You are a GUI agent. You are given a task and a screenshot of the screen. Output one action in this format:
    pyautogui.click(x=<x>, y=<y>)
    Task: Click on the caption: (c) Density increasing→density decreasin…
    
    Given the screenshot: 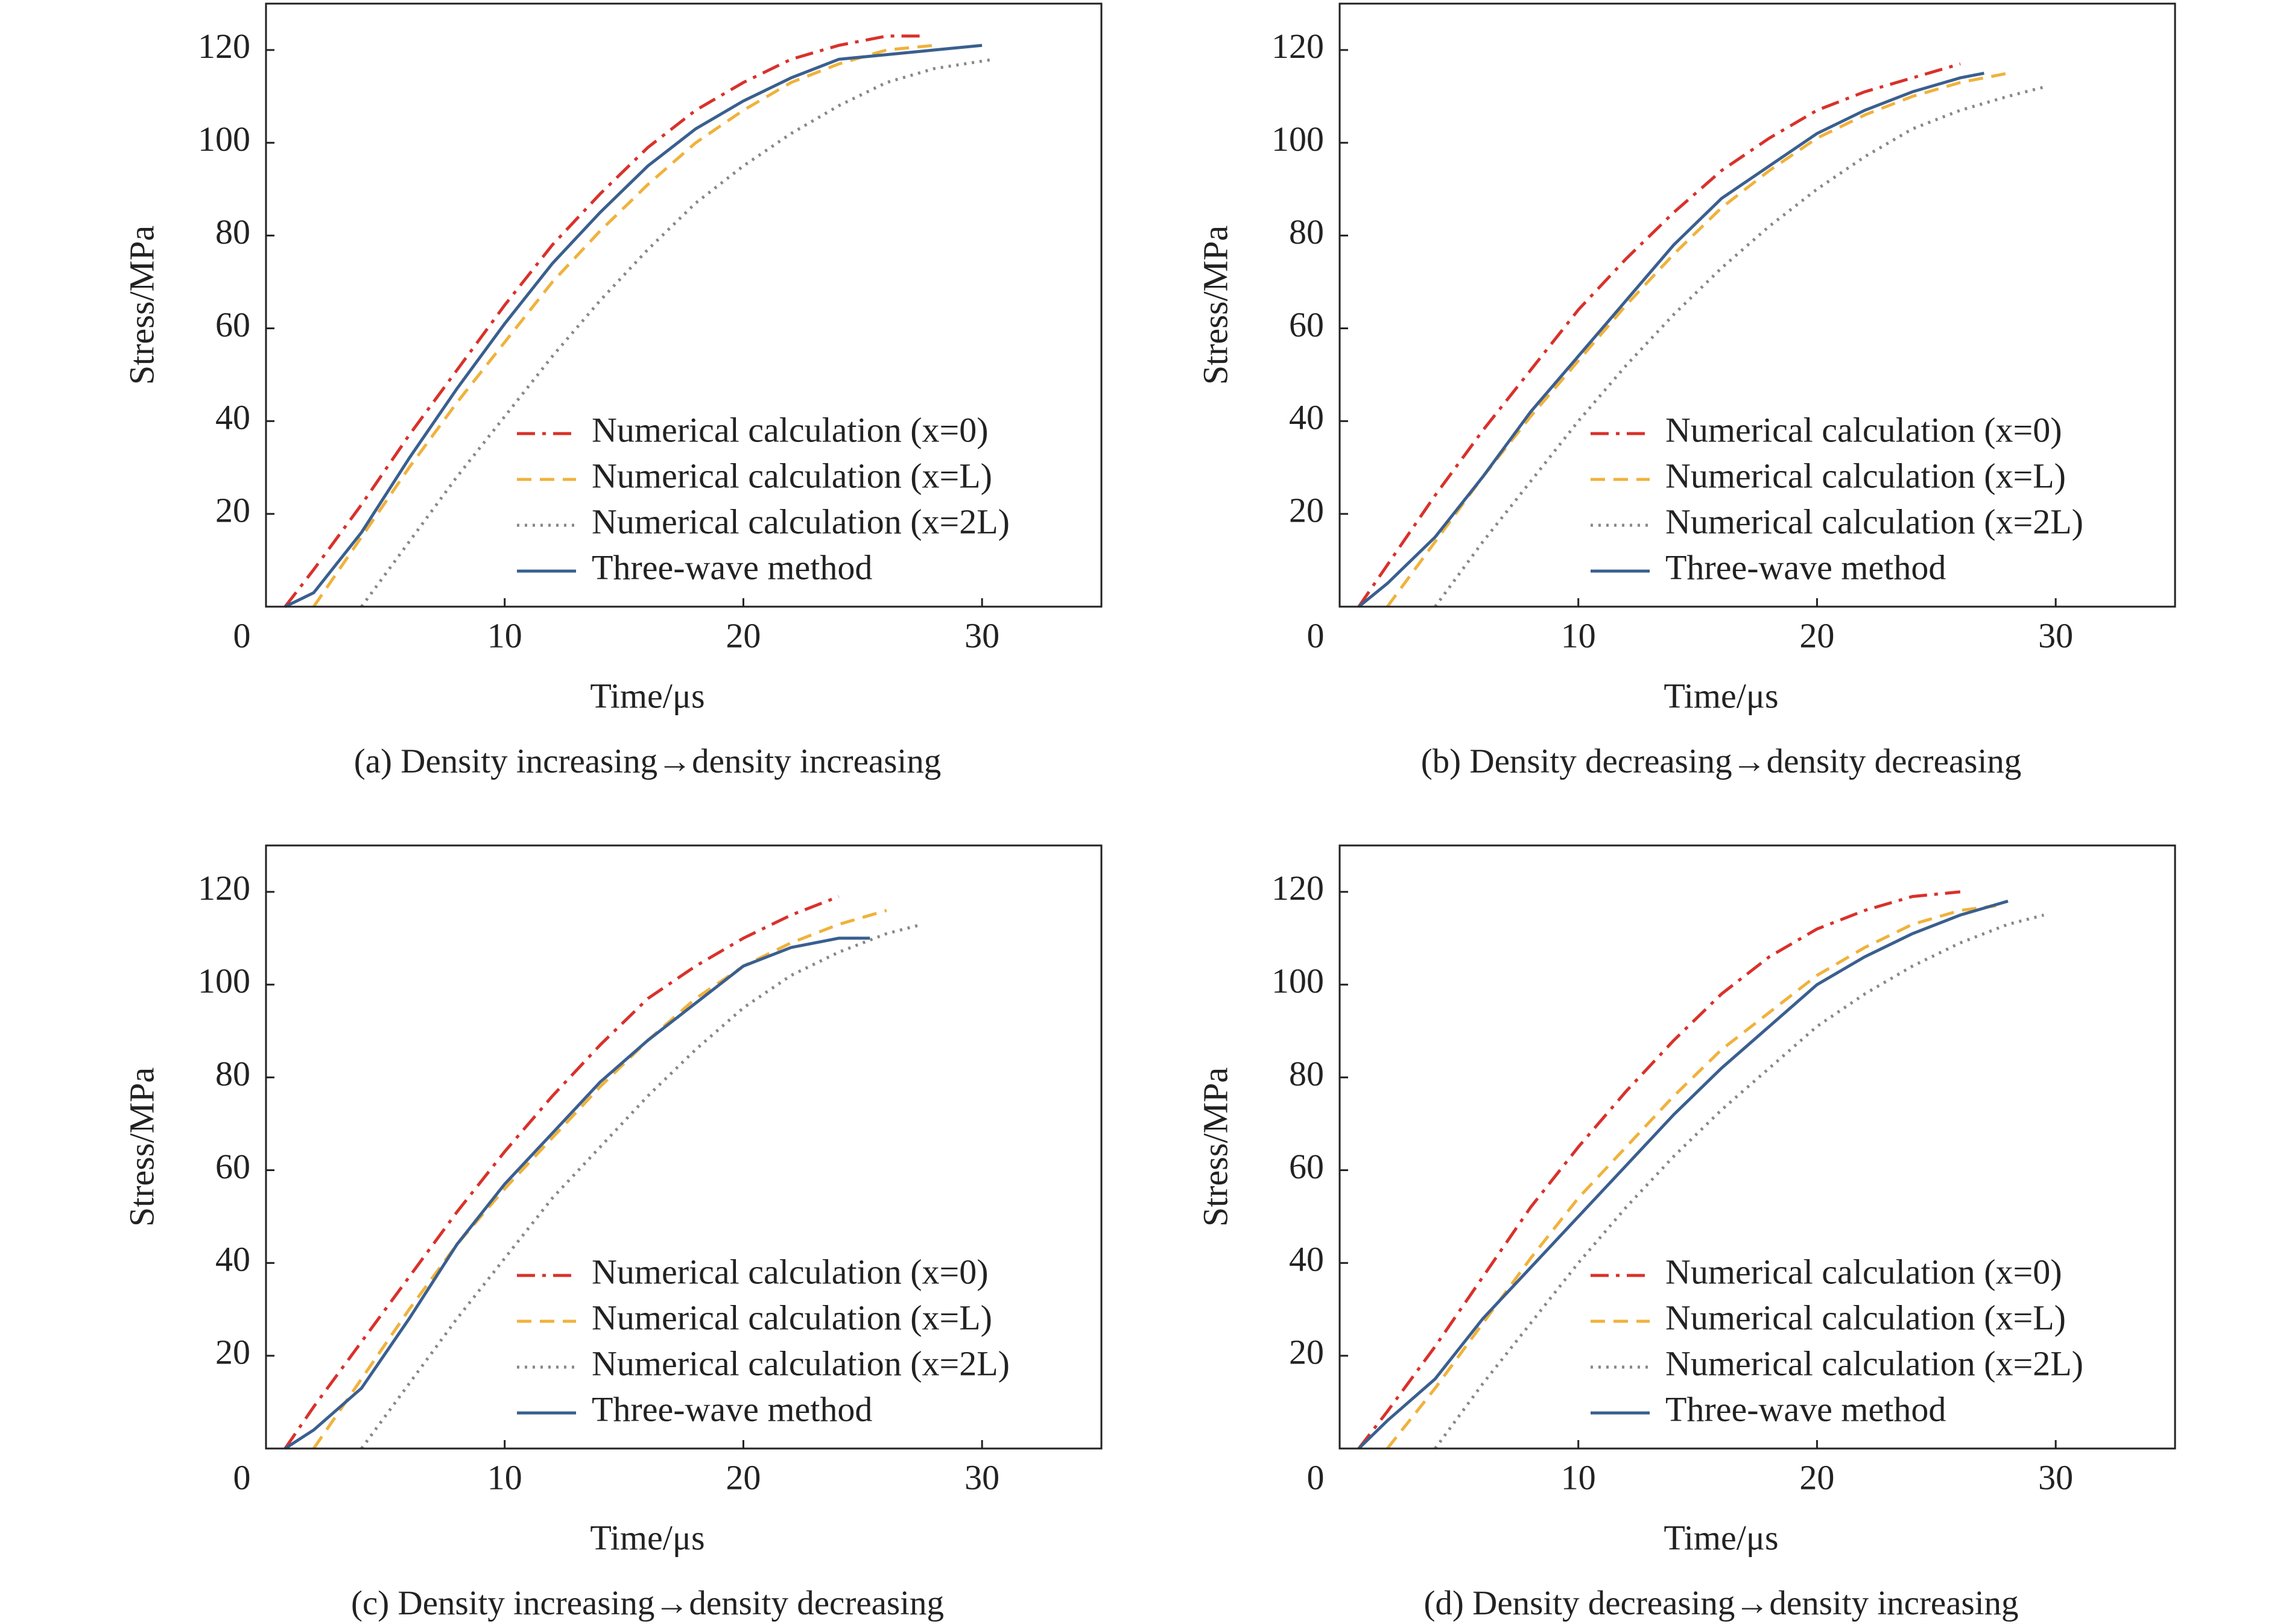 What is the action you would take?
    pyautogui.click(x=647, y=1603)
    